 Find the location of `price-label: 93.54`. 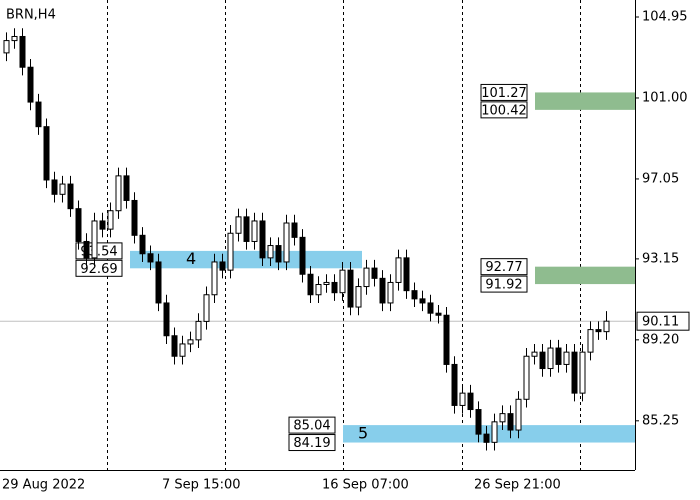

price-label: 93.54 is located at coordinates (98, 251).